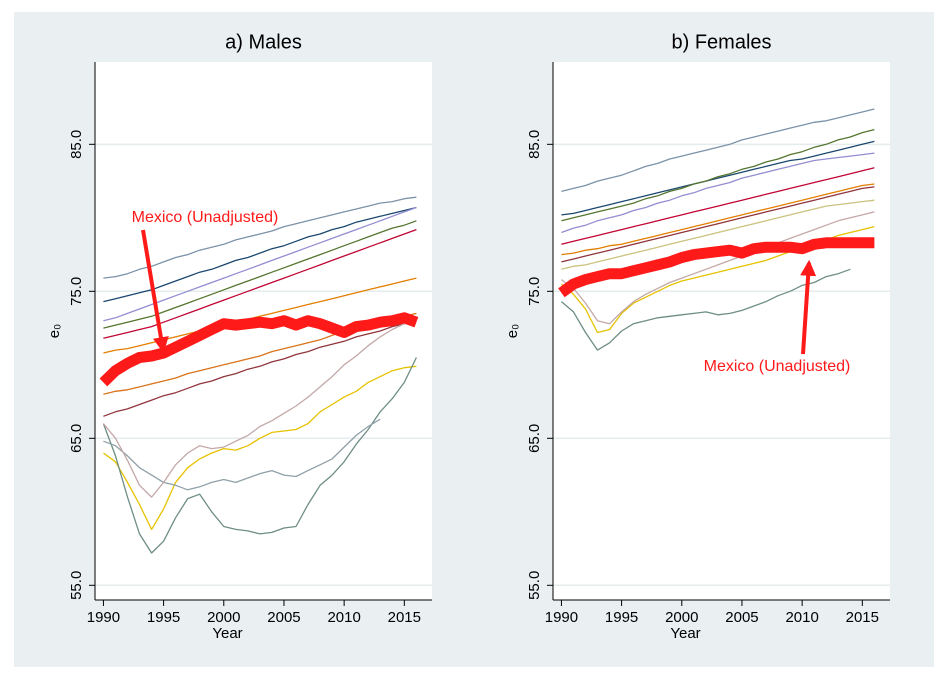 This screenshot has height=679, width=948. What do you see at coordinates (721, 42) in the screenshot?
I see `chart-title: b) Females` at bounding box center [721, 42].